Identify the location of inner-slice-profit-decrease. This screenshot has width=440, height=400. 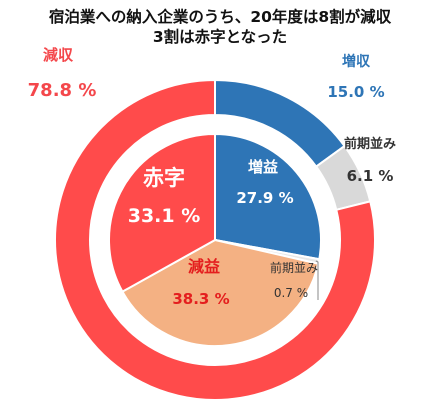
(220, 292).